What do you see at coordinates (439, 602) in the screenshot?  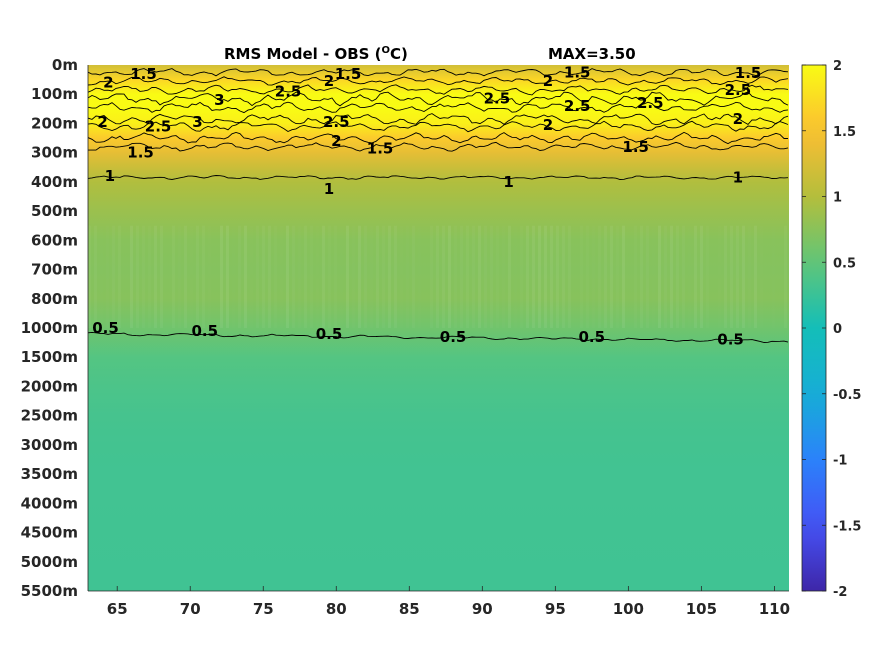 I see `x-axis: 65 70 75 80 85 90 95 100 105 110` at bounding box center [439, 602].